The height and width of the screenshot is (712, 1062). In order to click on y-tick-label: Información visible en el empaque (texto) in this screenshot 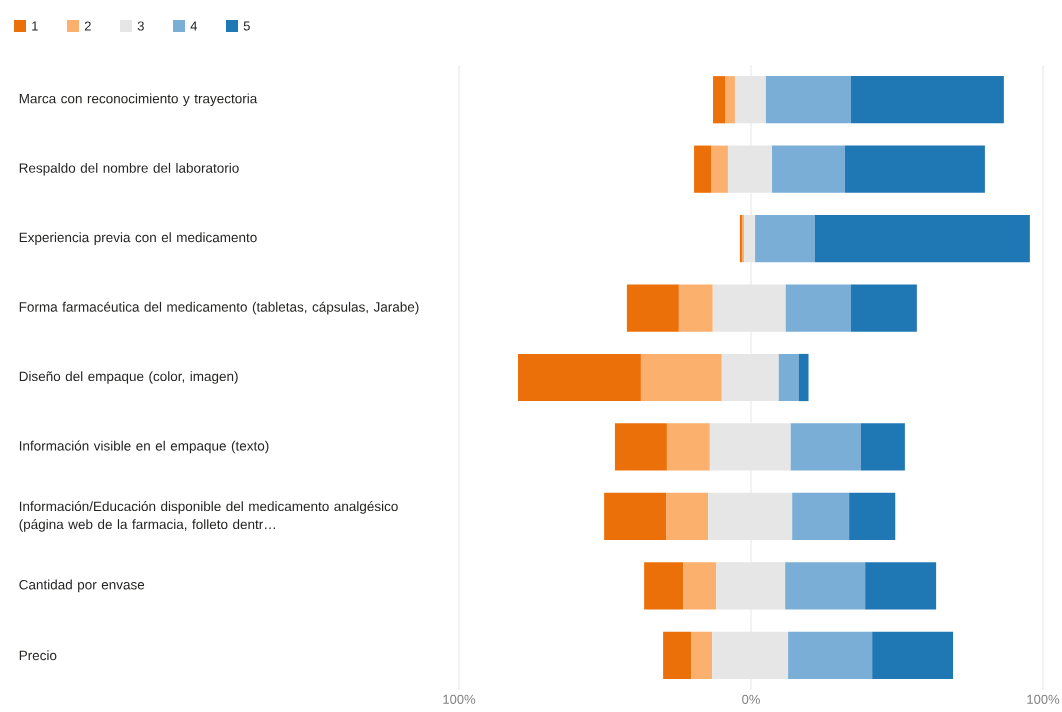, I will do `click(144, 447)`.